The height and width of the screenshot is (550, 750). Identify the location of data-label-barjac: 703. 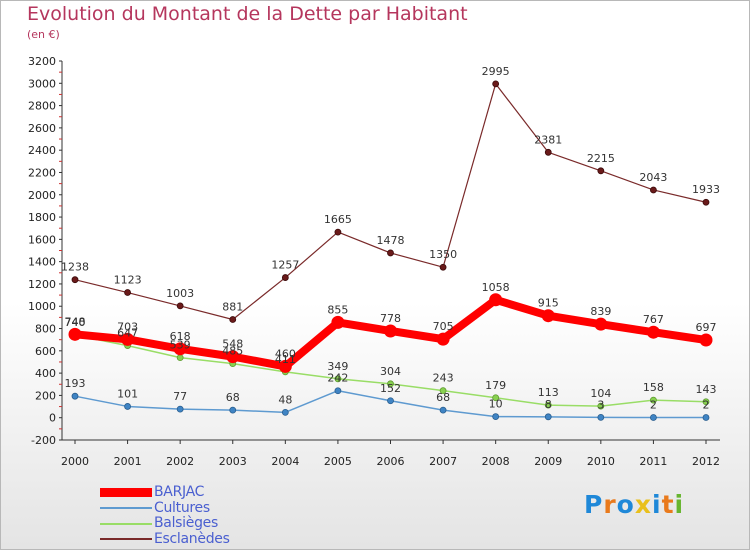
(127, 326).